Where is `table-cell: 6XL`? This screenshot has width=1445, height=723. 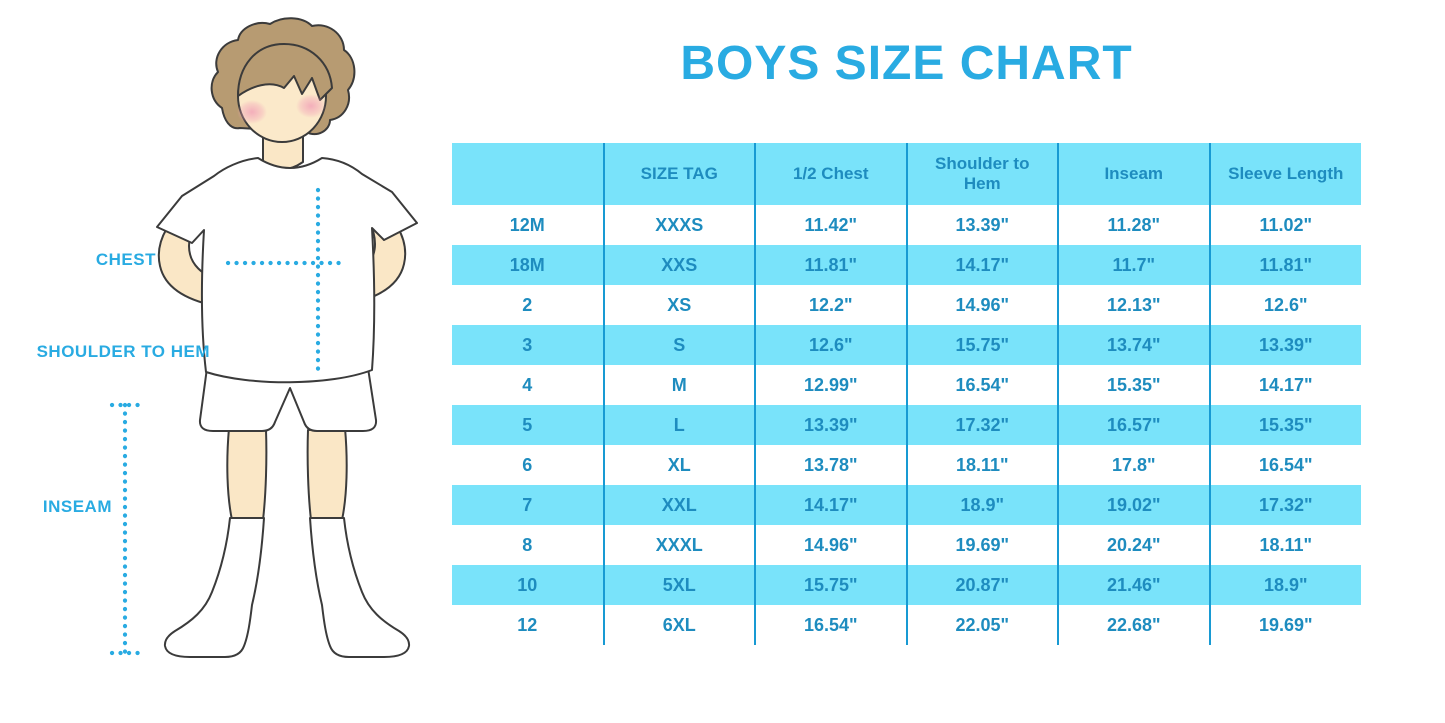
table-cell: 6XL is located at coordinates (678, 625).